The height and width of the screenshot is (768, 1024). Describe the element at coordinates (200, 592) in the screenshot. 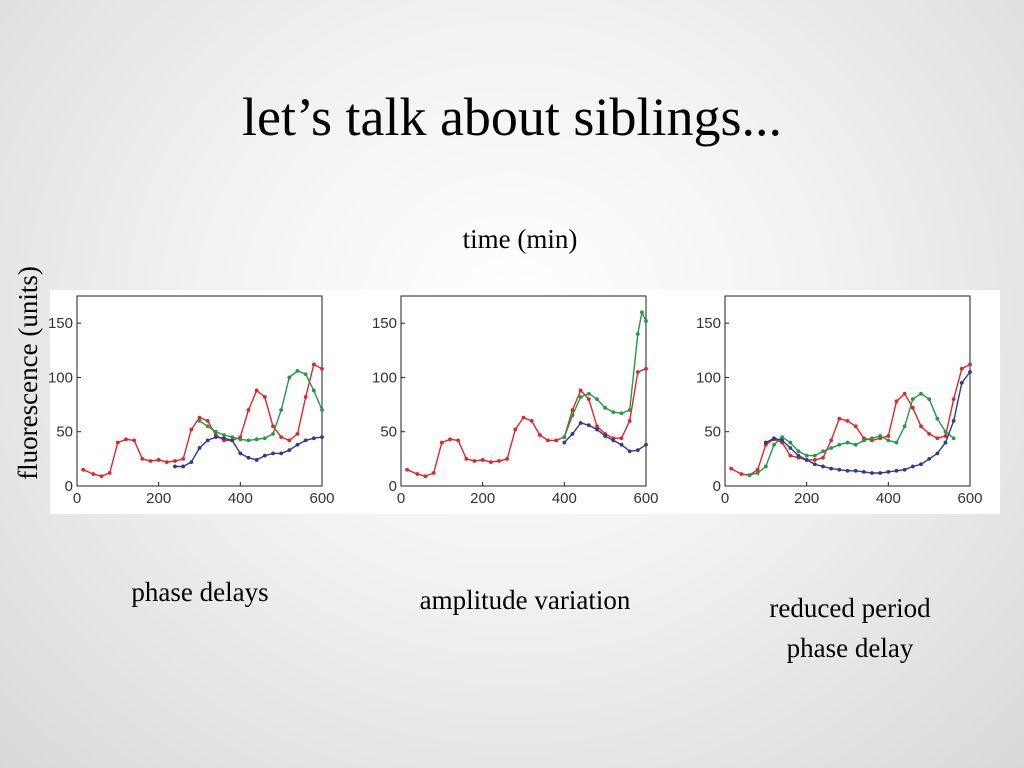

I see `caption-line: phase delays` at that location.